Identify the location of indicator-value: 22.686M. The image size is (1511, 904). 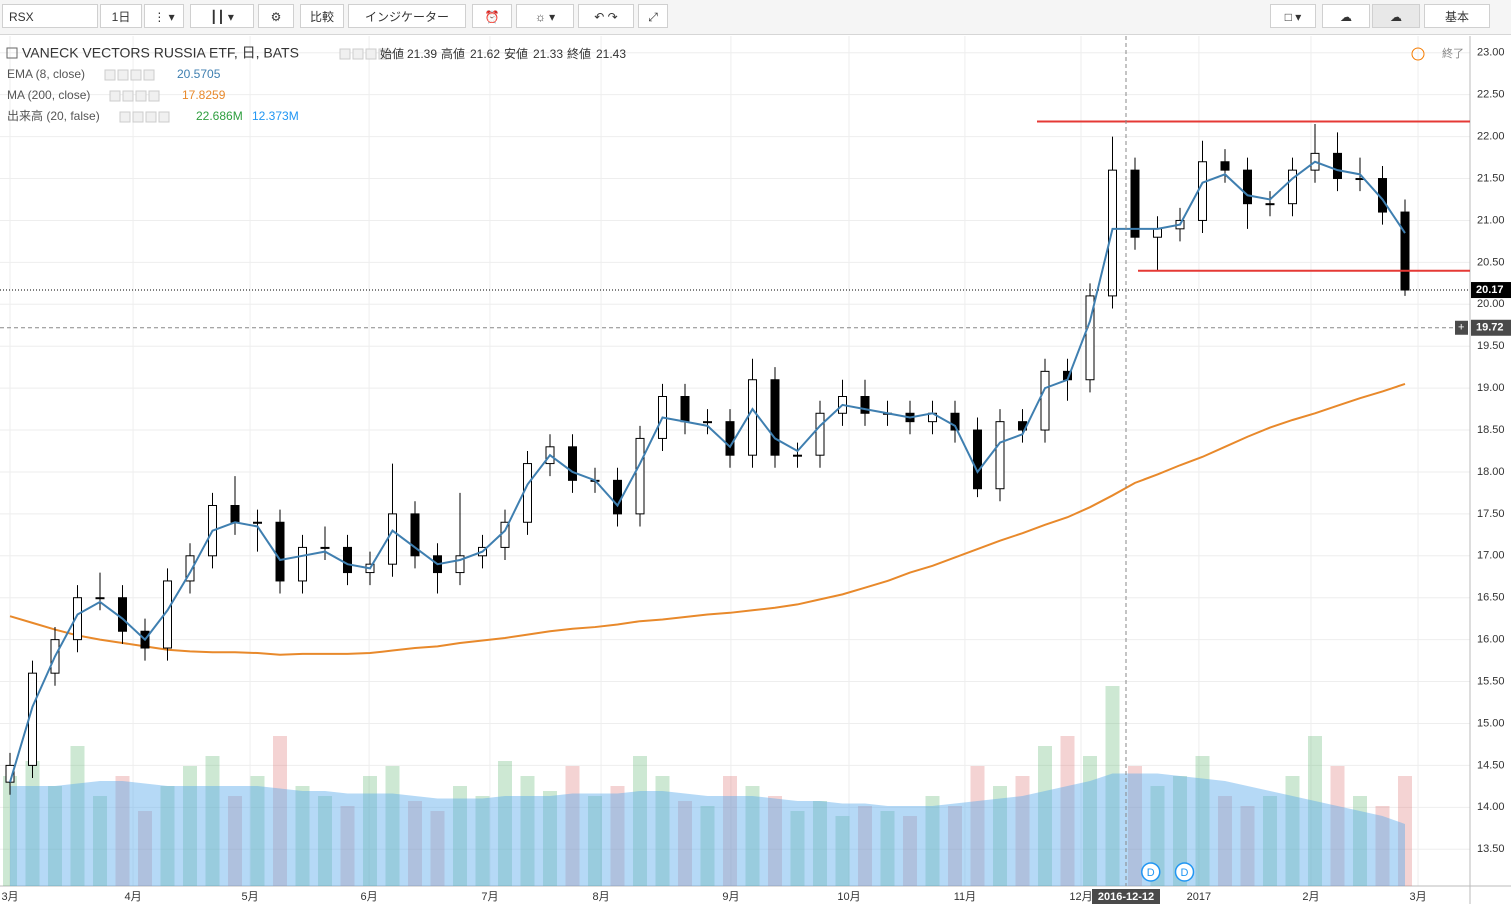
(219, 116).